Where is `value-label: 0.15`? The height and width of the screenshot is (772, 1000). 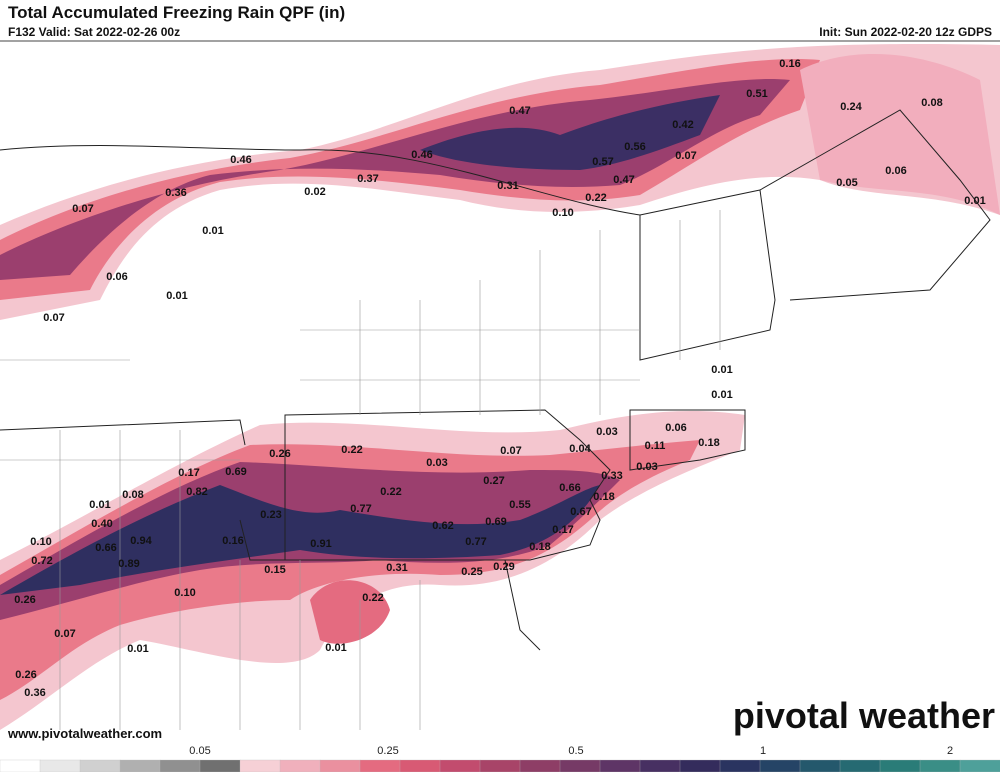 value-label: 0.15 is located at coordinates (274, 570).